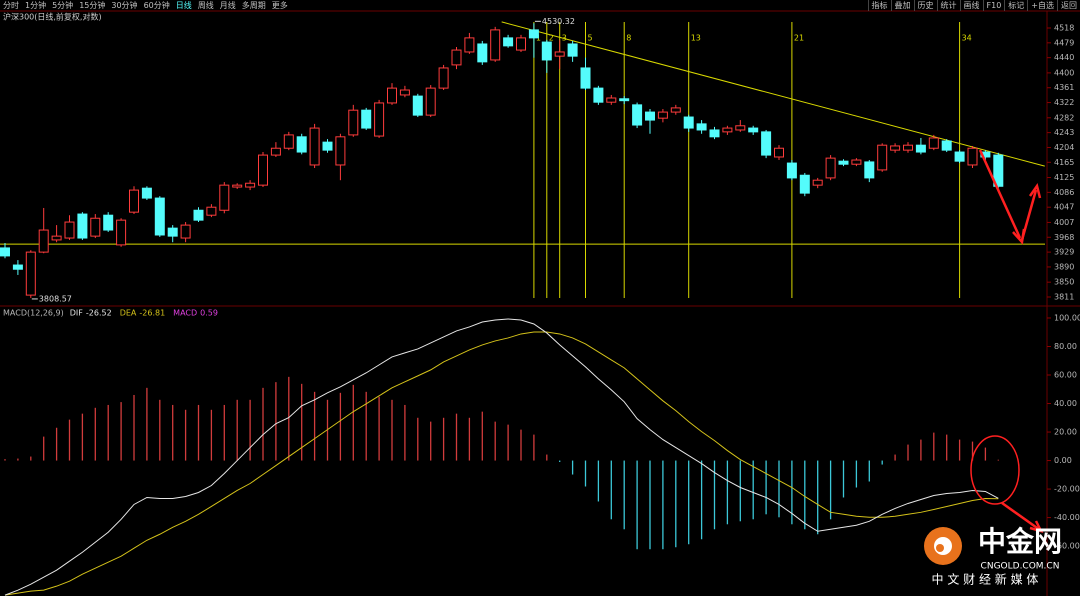  I want to click on tool-button: 指标, so click(879, 5).